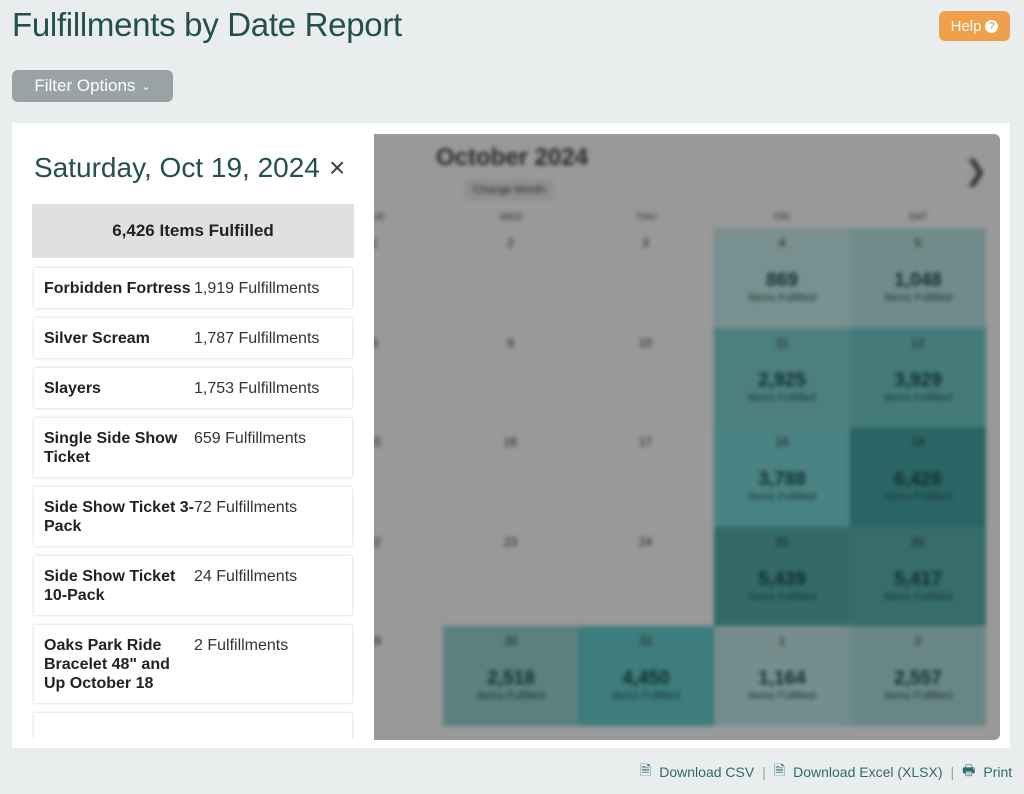 This screenshot has height=794, width=1024. I want to click on items-fulfilled-summary: 6,426 Items Fulfilled, so click(193, 231).